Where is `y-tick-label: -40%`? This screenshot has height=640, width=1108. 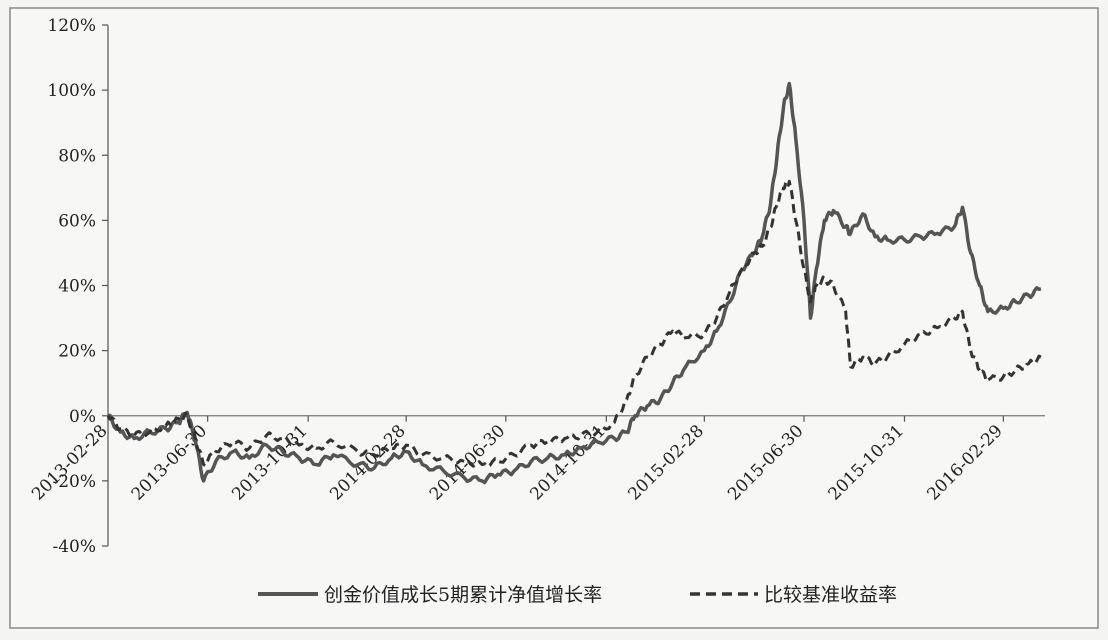 y-tick-label: -40% is located at coordinates (74, 547).